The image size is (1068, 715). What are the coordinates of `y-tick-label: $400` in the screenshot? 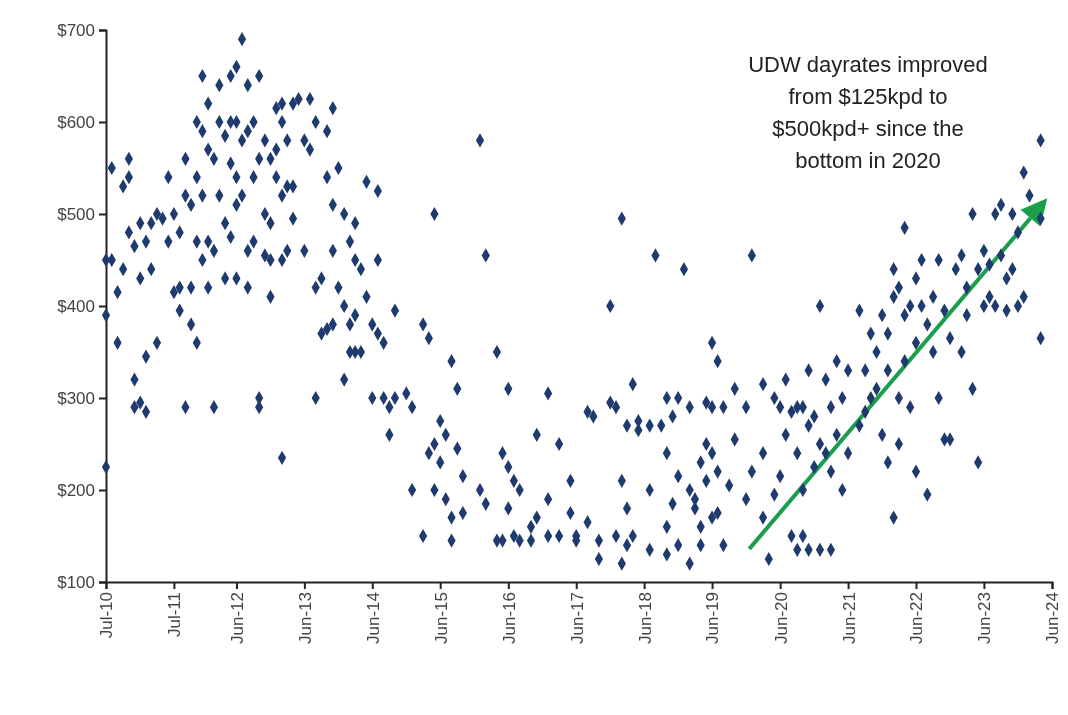 It's located at (76, 306).